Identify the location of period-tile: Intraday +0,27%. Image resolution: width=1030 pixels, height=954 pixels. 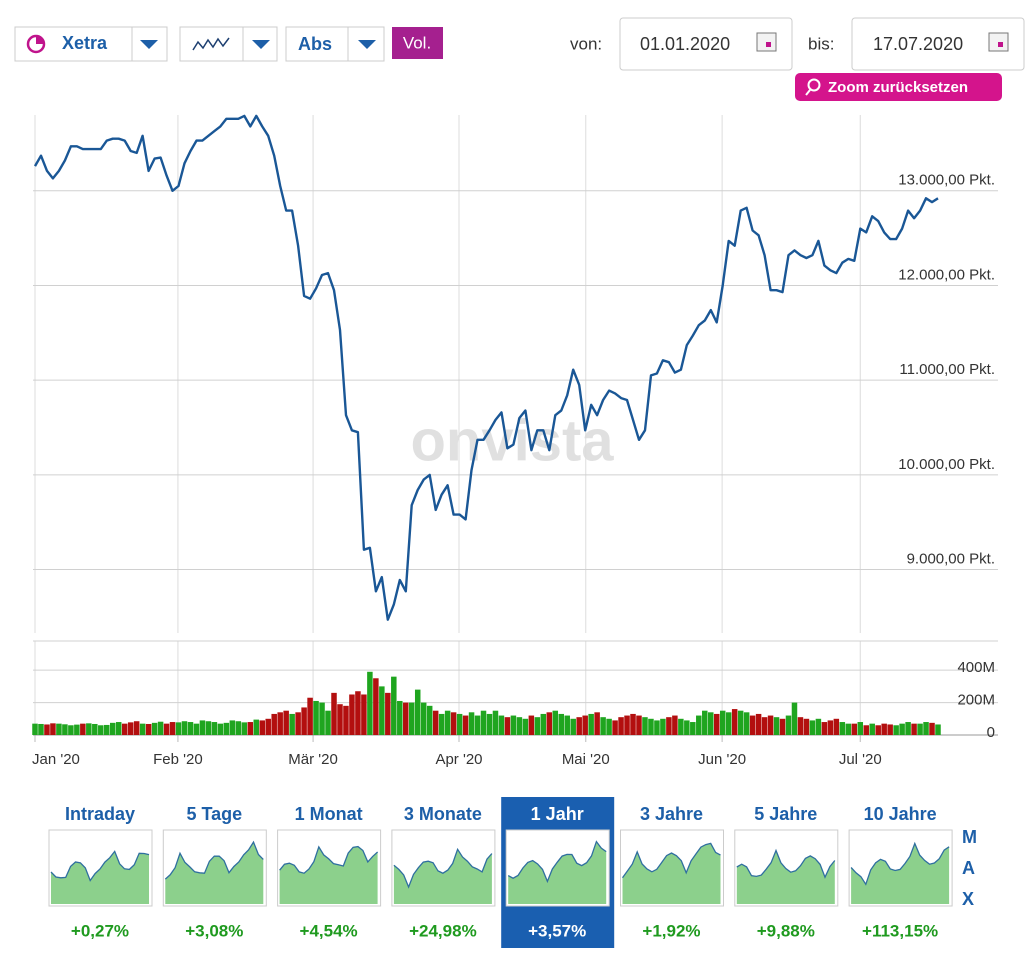
(100, 872).